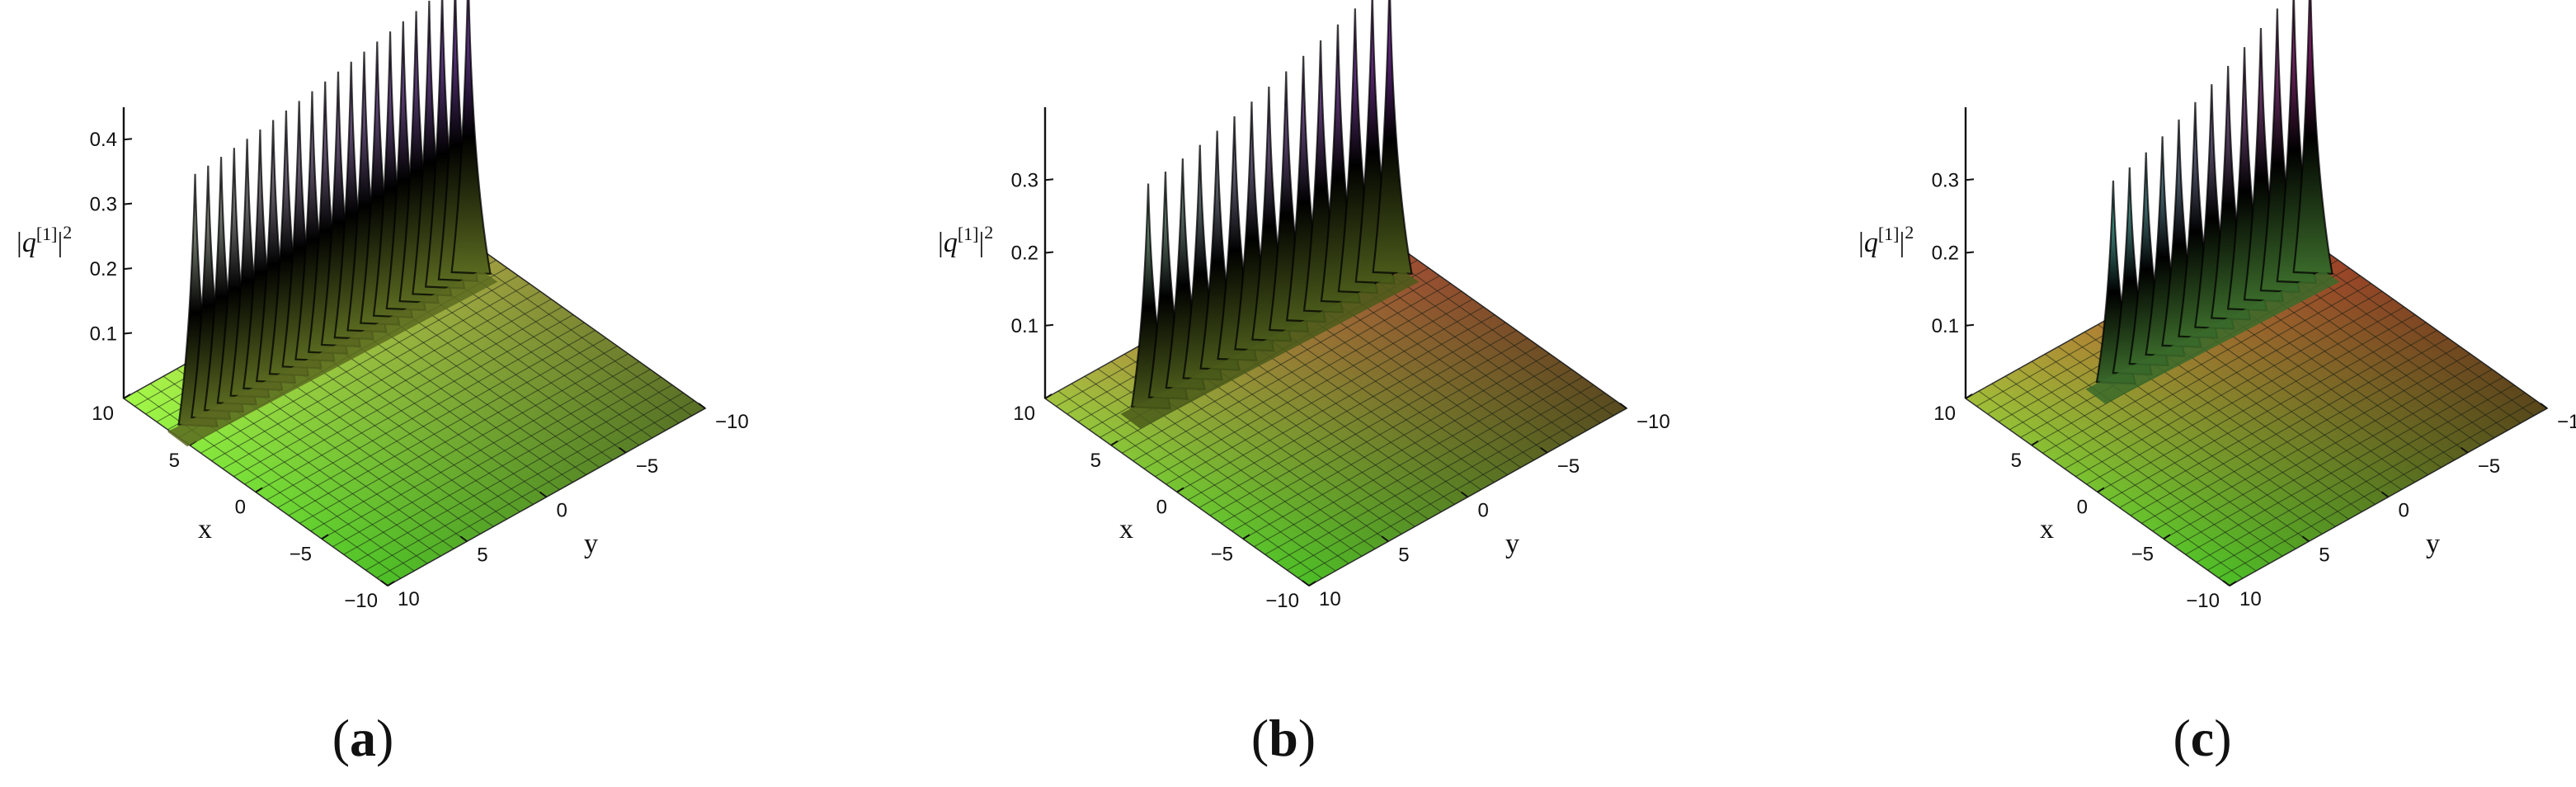  I want to click on z-tick-label: 0.4, so click(103, 140).